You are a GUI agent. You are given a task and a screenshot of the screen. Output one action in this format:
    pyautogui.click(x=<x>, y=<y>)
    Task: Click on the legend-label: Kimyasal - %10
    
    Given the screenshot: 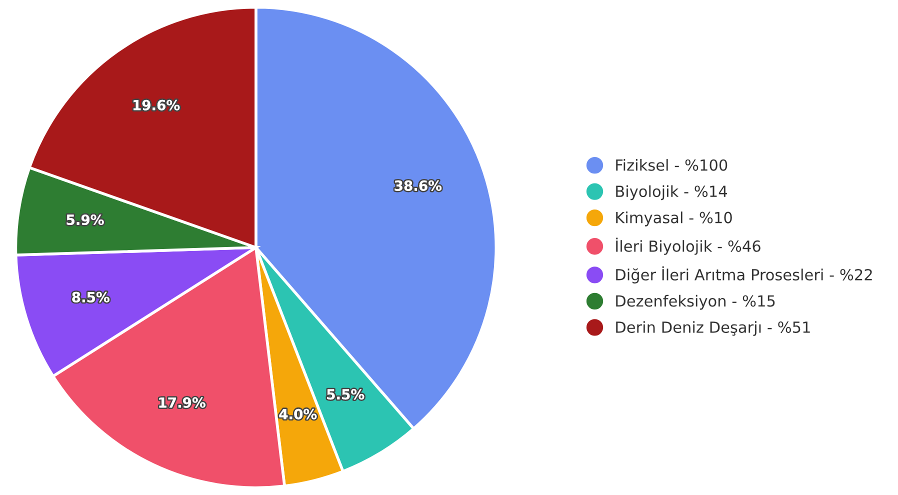 What is the action you would take?
    pyautogui.click(x=674, y=219)
    